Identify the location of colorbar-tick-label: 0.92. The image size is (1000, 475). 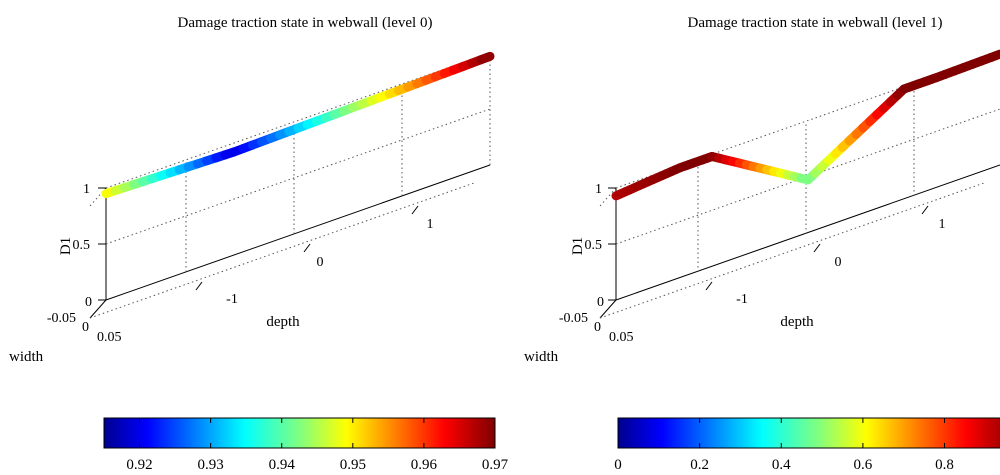
(139, 465).